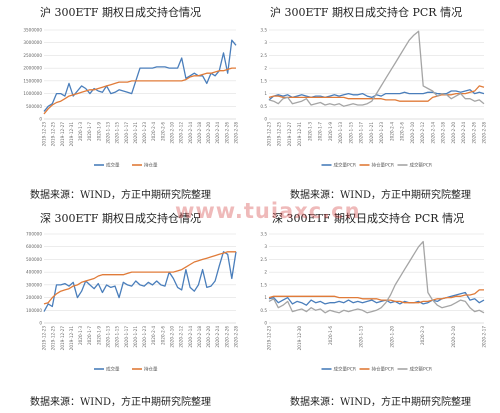  Describe the element at coordinates (391, 337) in the screenshot. I see `x-tick-label: 2020-1-20` at that location.